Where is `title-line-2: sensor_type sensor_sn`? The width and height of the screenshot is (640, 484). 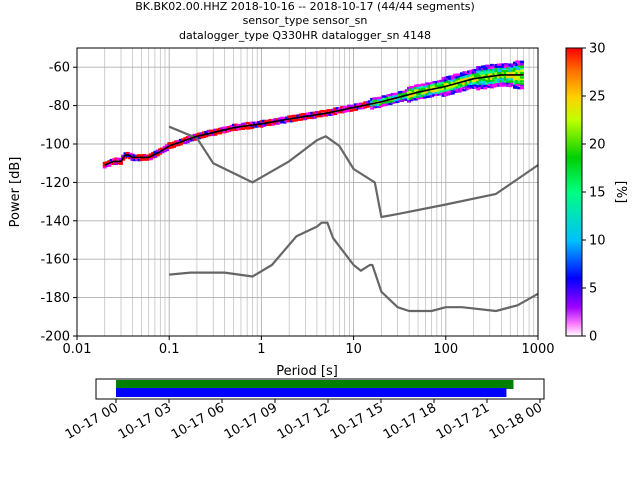
title-line-2: sensor_type sensor_sn is located at coordinates (305, 20).